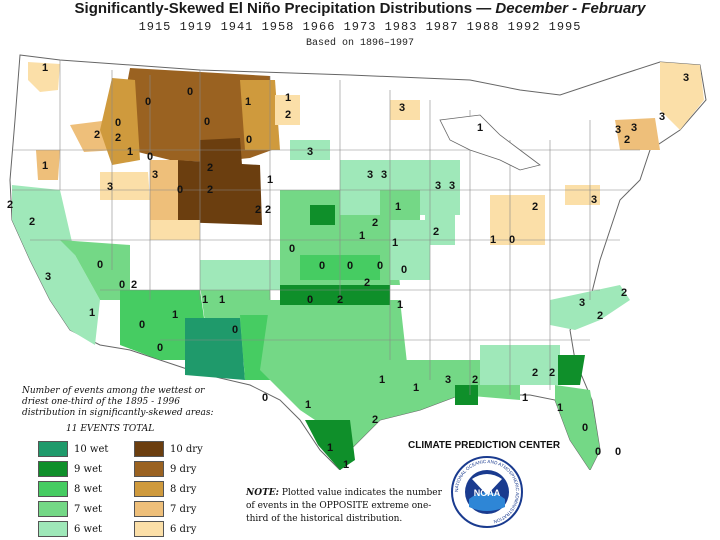  I want to click on legend-item: 8 wet, so click(88, 489).